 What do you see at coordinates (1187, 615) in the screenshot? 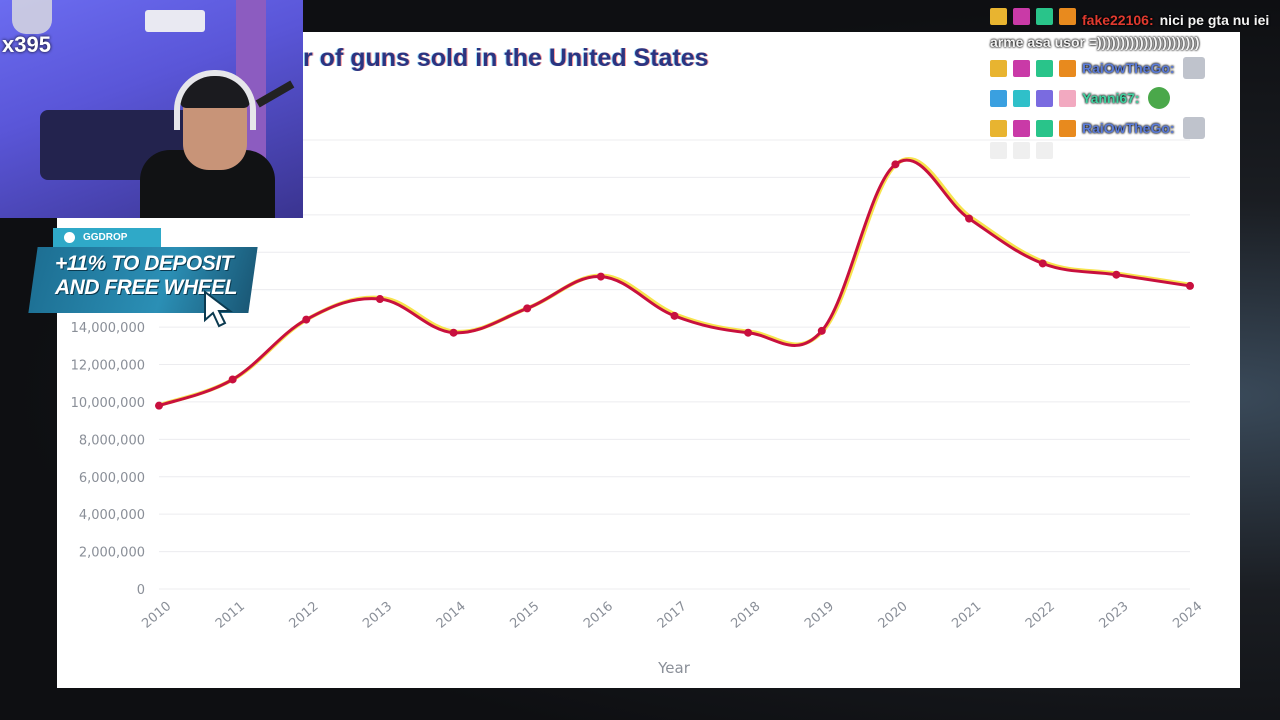
I see `x-tick-label: 2024` at bounding box center [1187, 615].